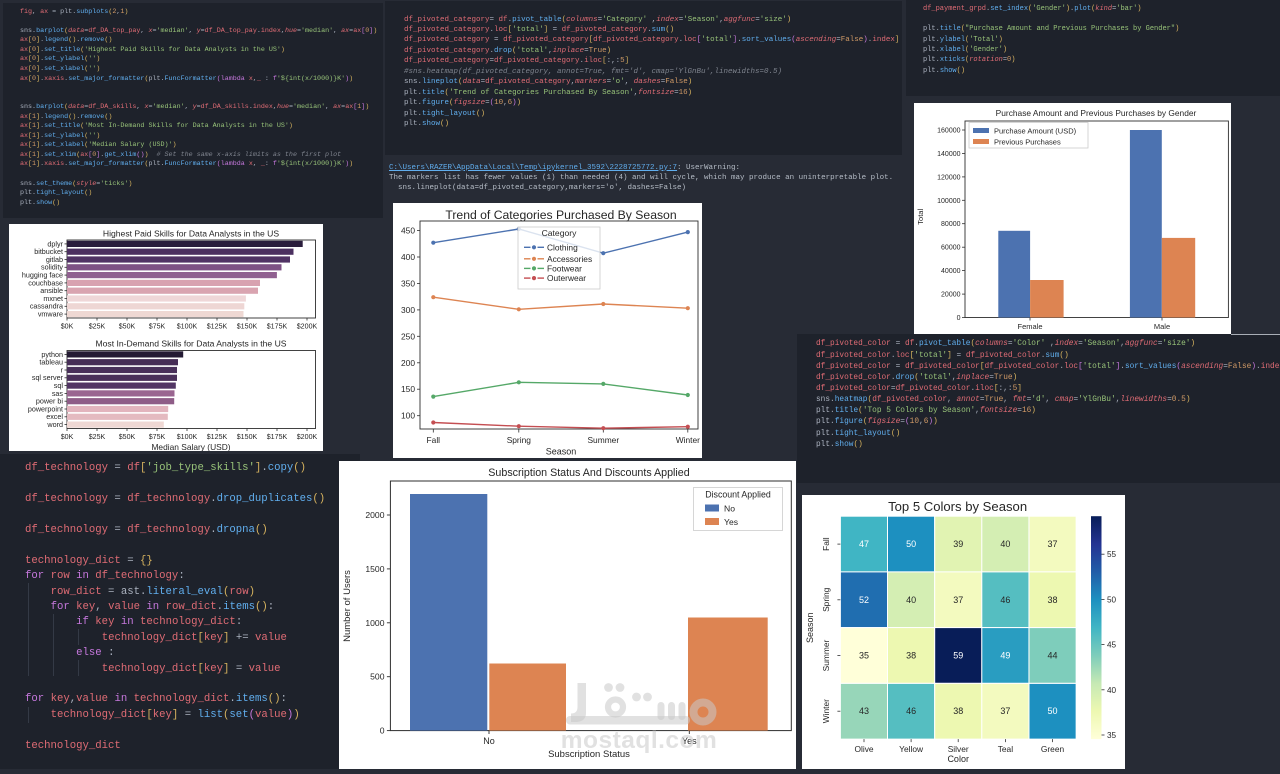 This screenshot has height=774, width=1280. I want to click on svg-text: word, so click(54, 424).